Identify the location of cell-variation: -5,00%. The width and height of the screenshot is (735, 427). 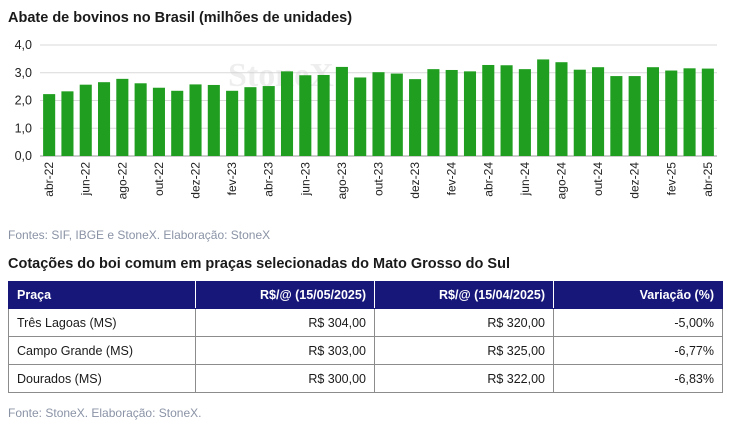
(638, 322).